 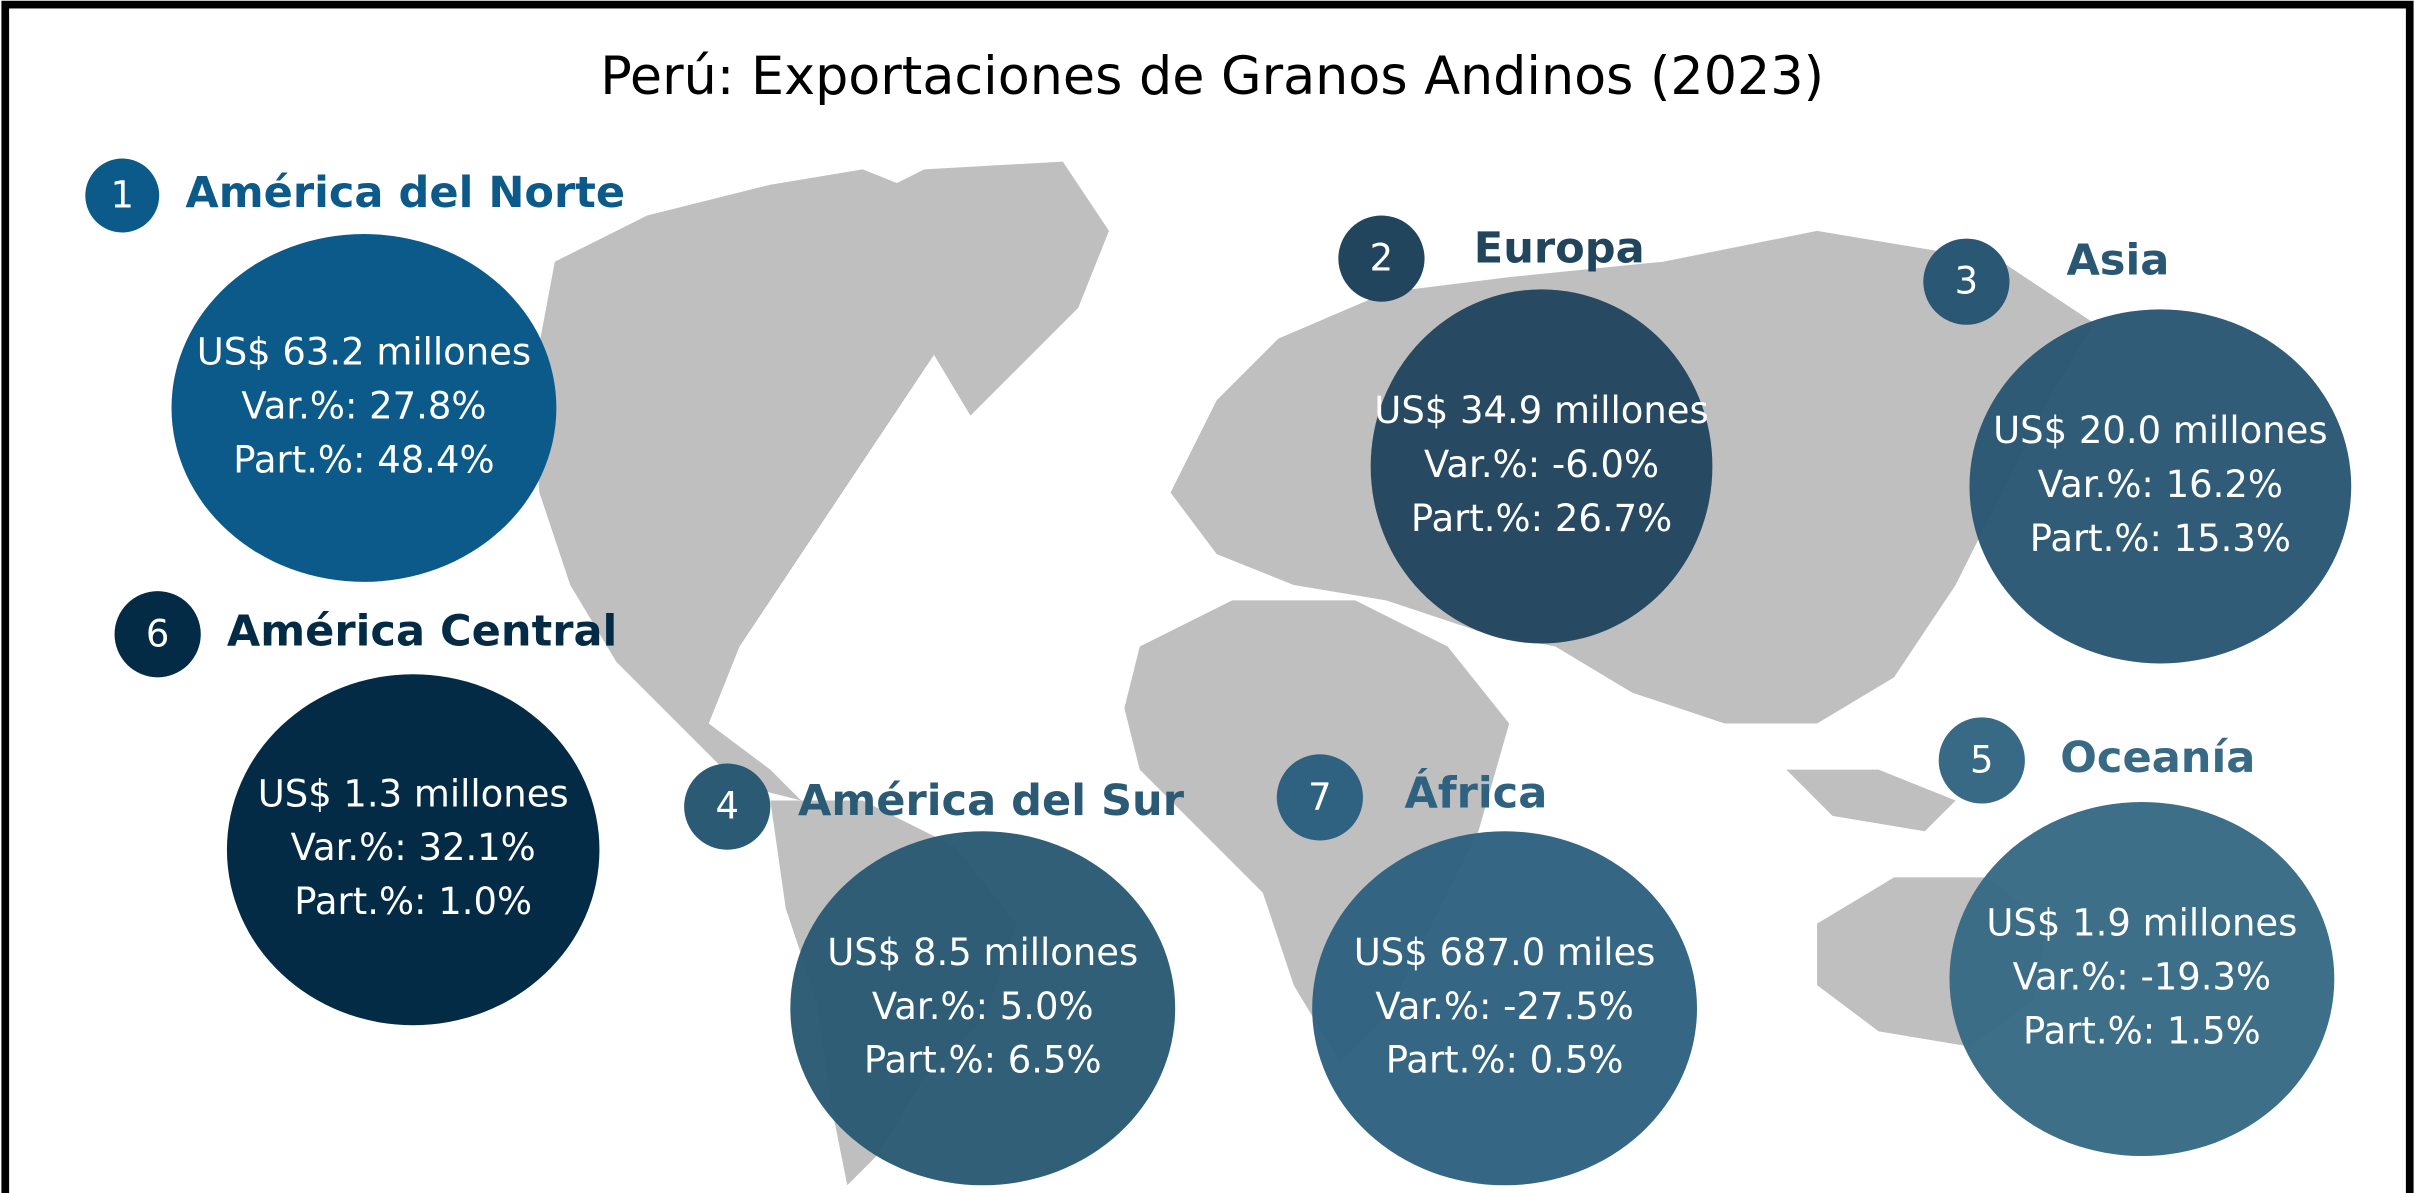 I want to click on region-name: Oceanía, so click(x=2157, y=758).